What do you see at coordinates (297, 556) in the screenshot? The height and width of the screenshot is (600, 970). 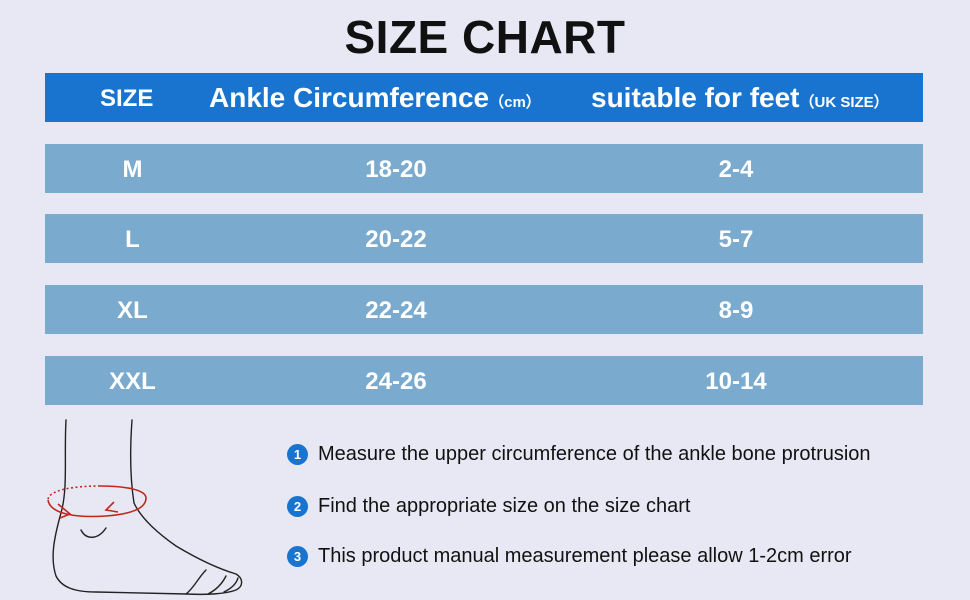 I see `step-number-icon: 3` at bounding box center [297, 556].